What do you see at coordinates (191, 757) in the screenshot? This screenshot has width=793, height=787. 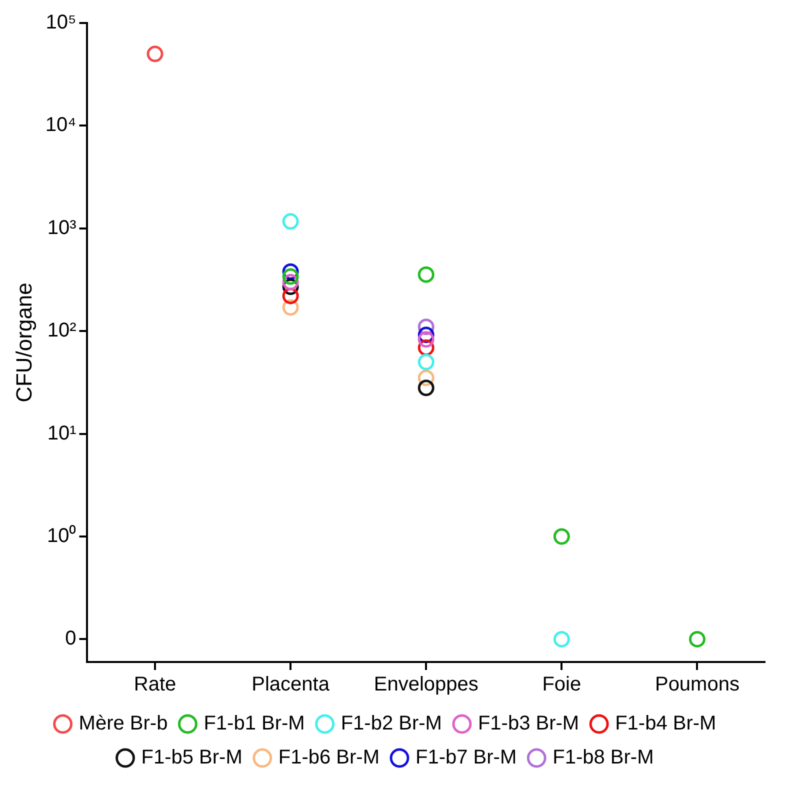 I see `legend-label: F1-b5 Br-M` at bounding box center [191, 757].